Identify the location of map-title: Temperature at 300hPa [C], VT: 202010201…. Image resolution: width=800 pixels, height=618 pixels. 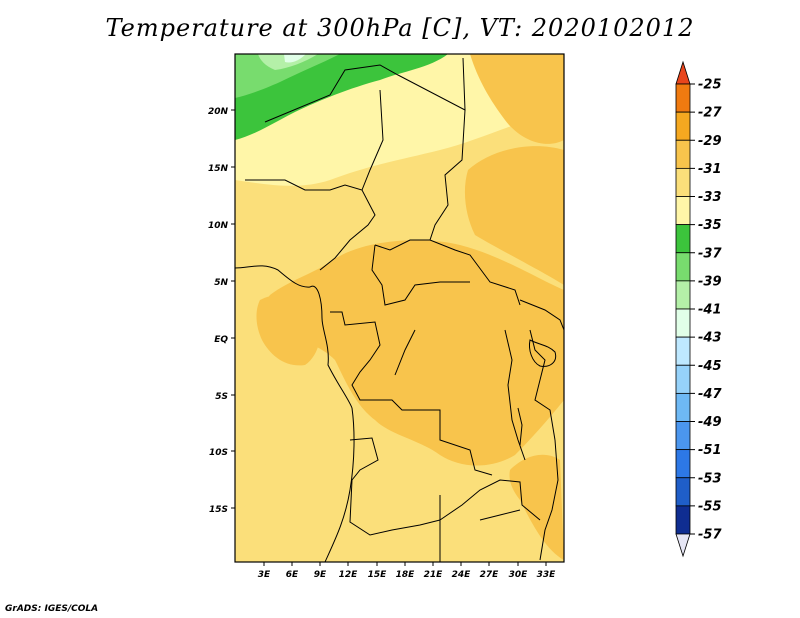
(400, 28).